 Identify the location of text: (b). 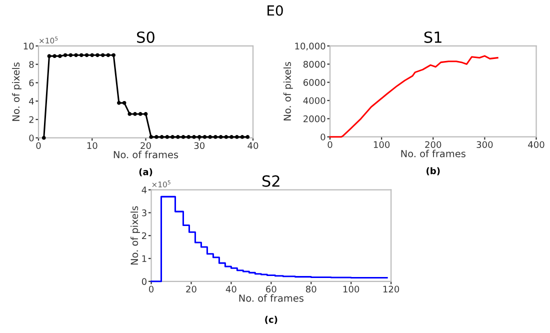
(433, 171).